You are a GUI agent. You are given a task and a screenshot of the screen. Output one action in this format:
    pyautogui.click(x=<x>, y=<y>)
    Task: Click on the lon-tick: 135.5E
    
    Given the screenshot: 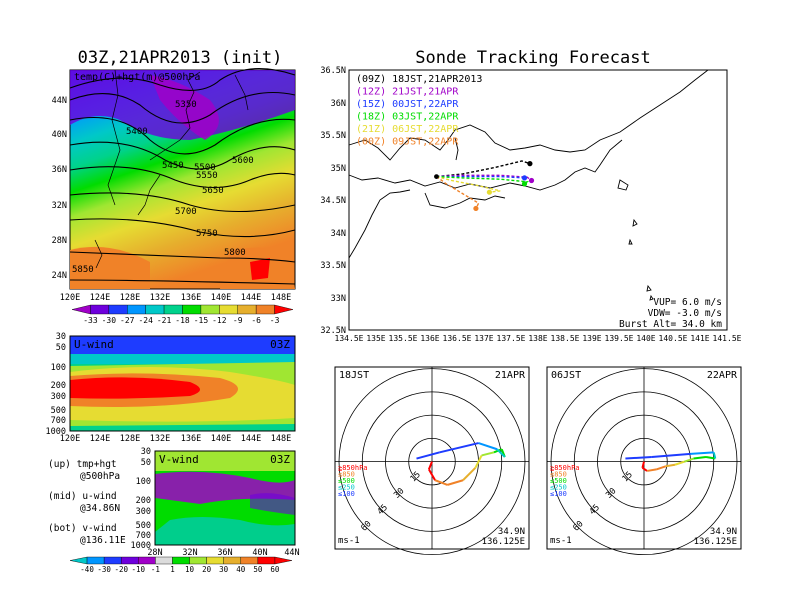 What is the action you would take?
    pyautogui.click(x=403, y=338)
    